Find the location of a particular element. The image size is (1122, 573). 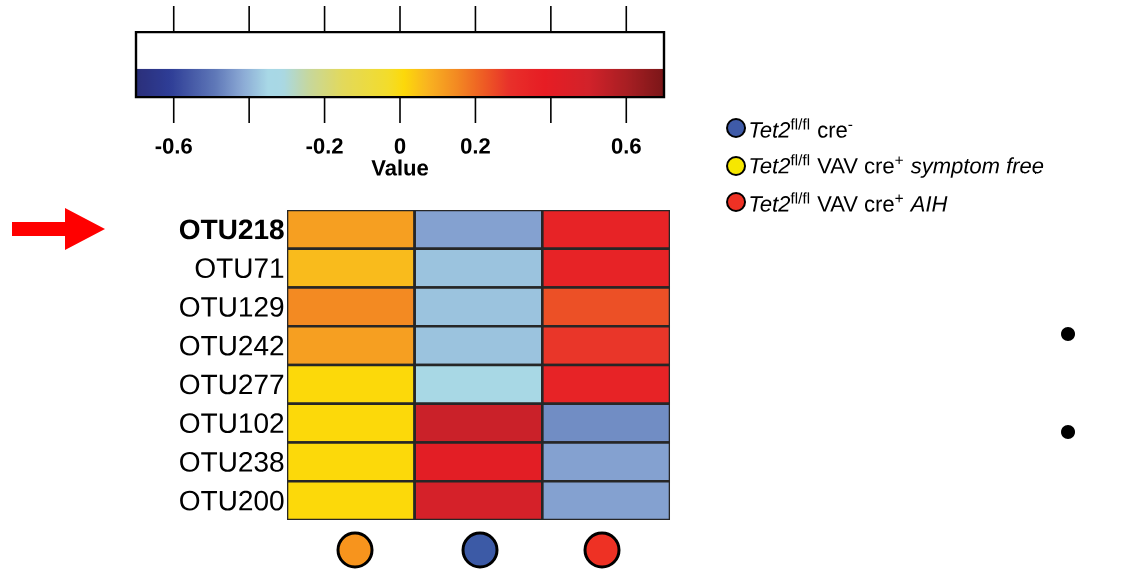

text: Tet2$^{fl/fl}$ VAV cre$^{+}$ AIH is located at coordinates (849, 202).